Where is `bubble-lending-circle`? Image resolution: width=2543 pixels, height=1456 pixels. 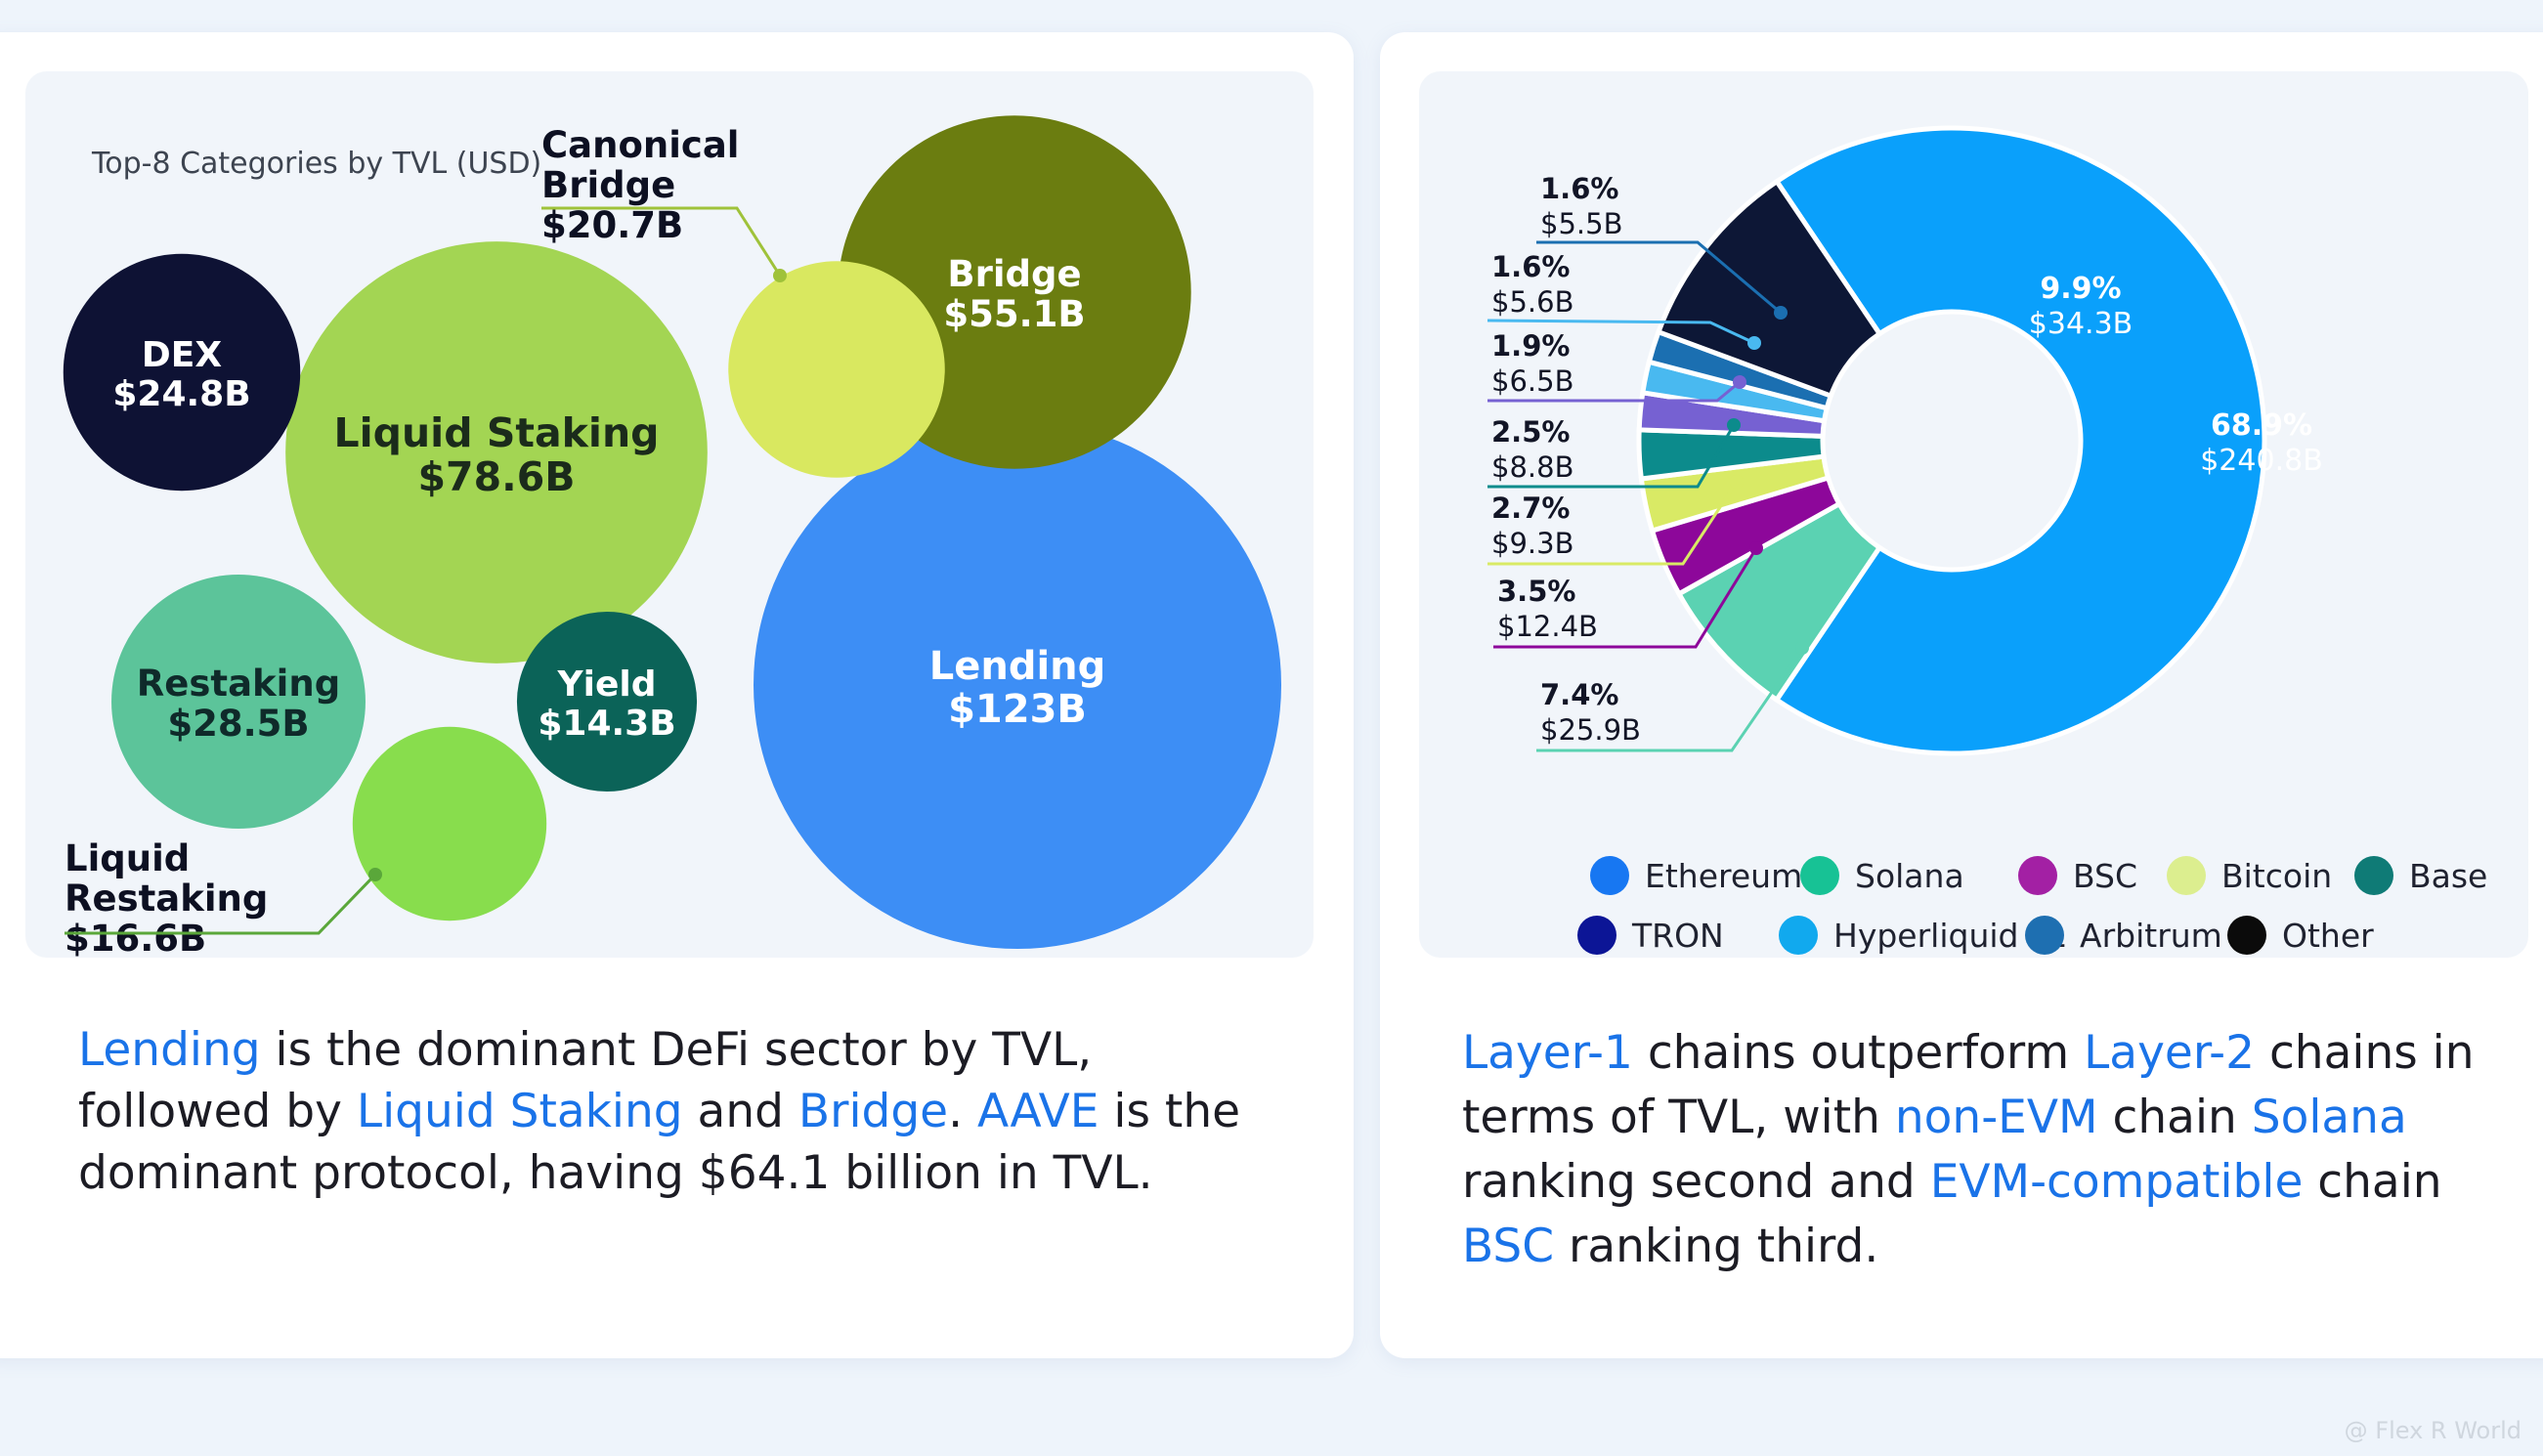
bubble-lending-circle is located at coordinates (1017, 685).